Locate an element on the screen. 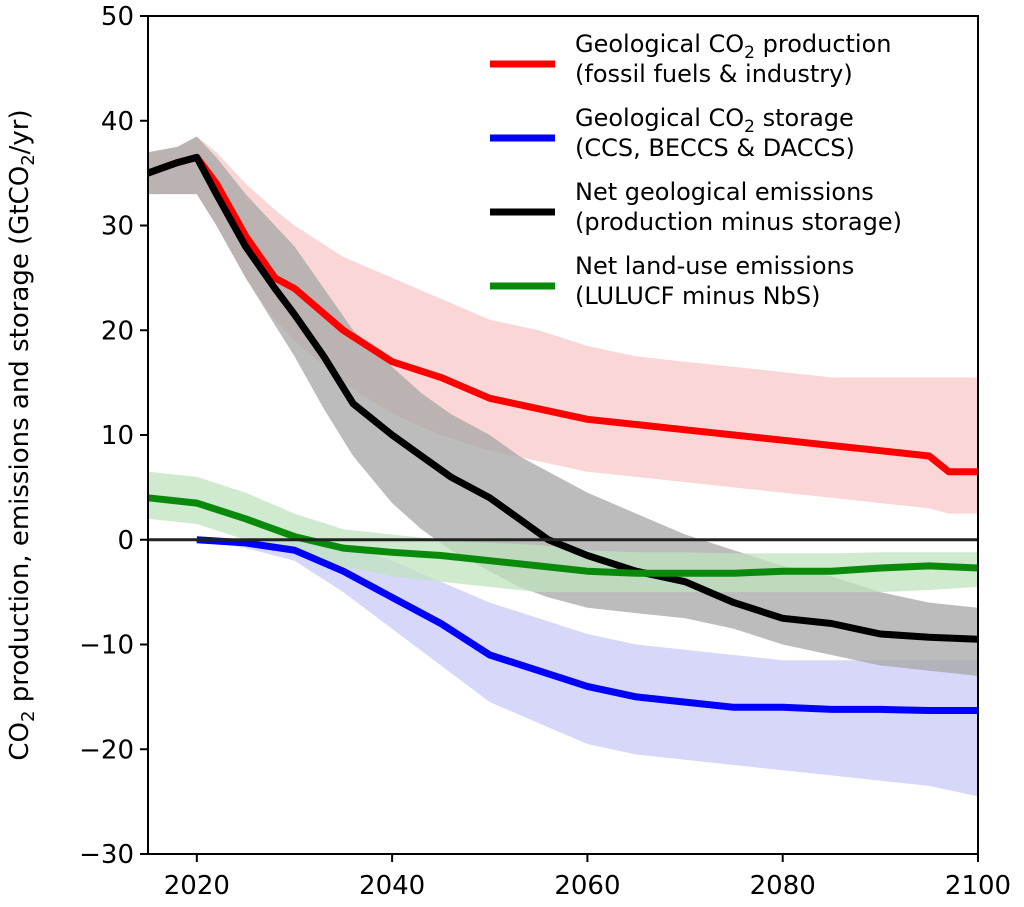 The width and height of the screenshot is (1024, 907). y-axis: 50 40 30 20 10 0 −10 −20 −30 is located at coordinates (113, 436).